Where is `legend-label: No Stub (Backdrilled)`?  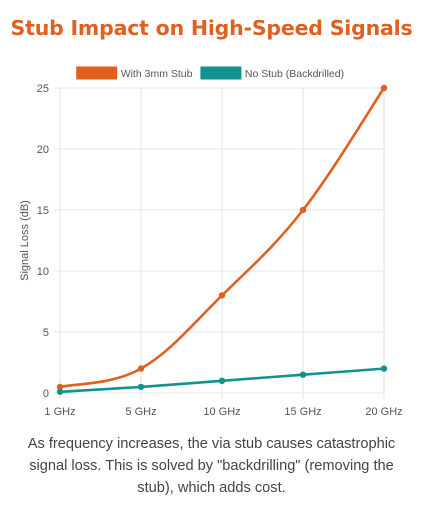 legend-label: No Stub (Backdrilled) is located at coordinates (294, 74).